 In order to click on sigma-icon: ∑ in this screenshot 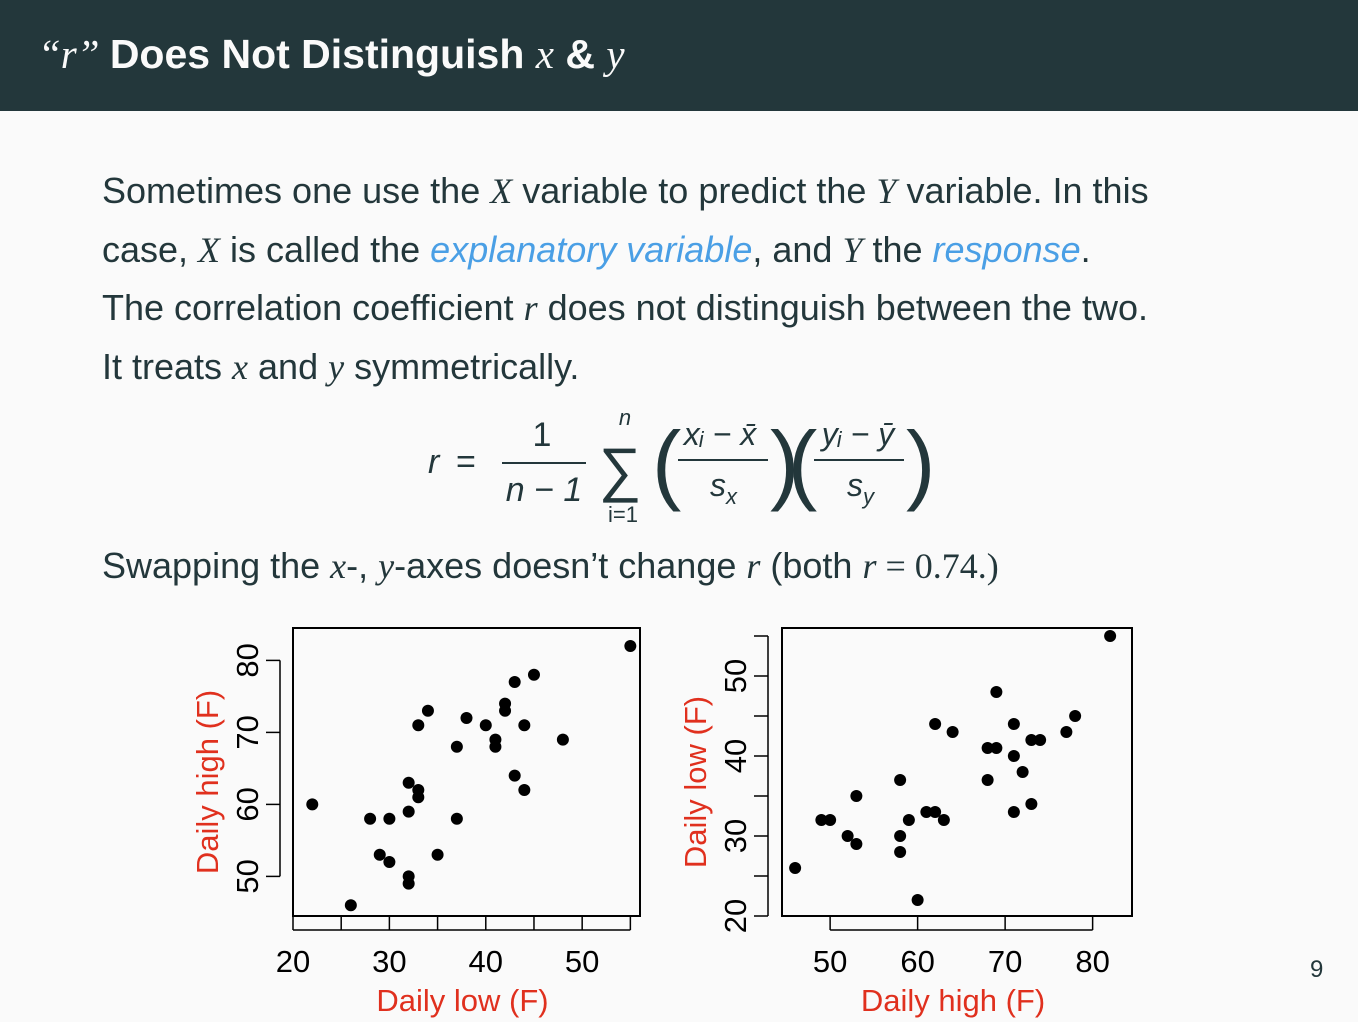, I will do `click(620, 469)`.